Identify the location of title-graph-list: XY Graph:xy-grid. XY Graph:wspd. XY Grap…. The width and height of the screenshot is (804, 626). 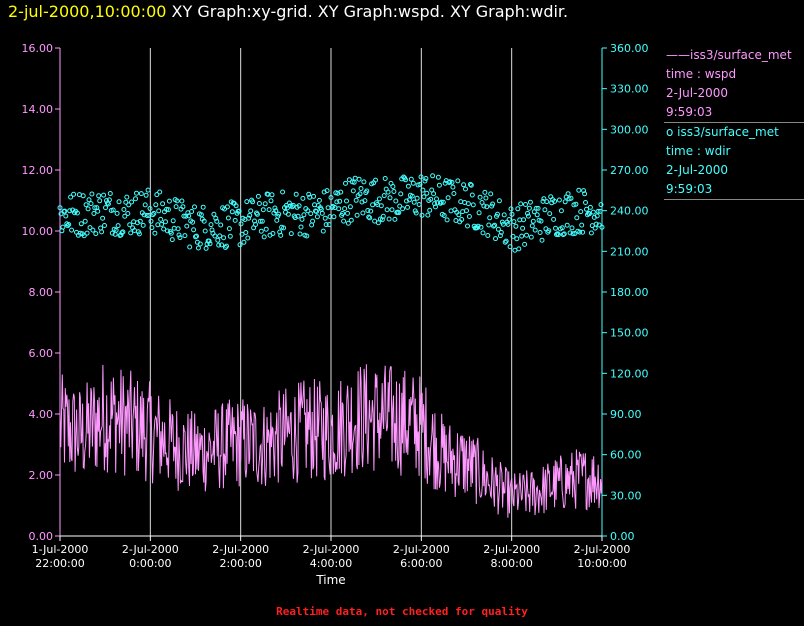
(370, 11).